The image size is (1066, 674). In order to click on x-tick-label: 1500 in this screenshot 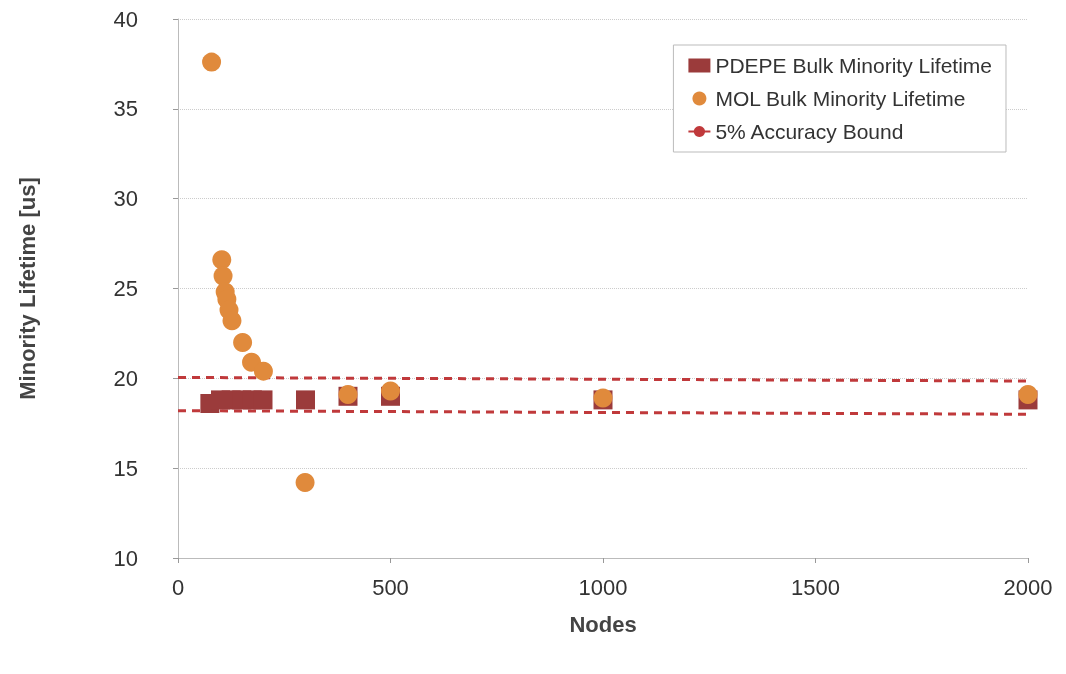, I will do `click(815, 587)`.